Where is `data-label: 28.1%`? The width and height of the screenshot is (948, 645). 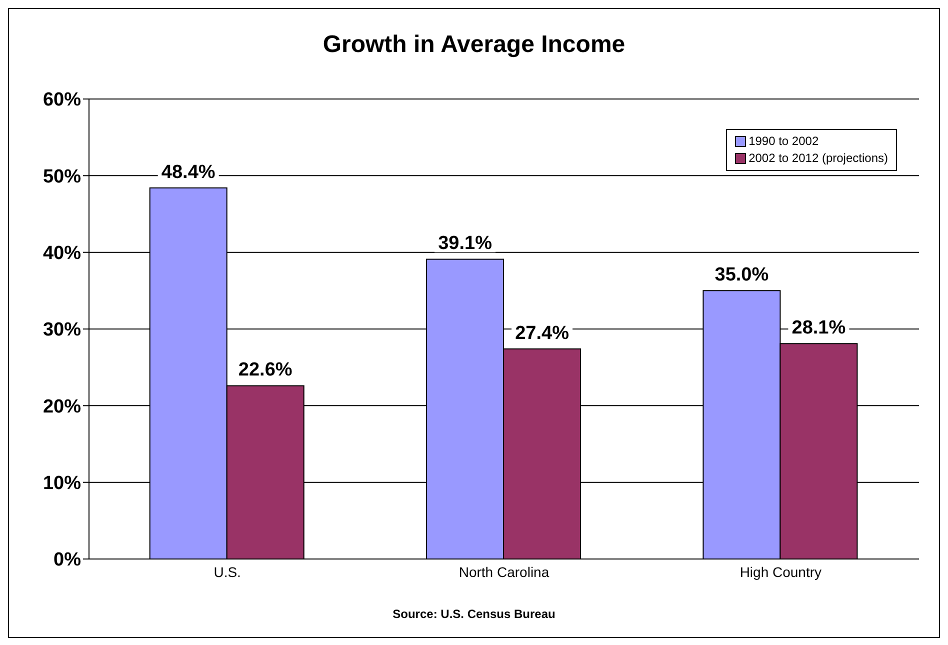
data-label: 28.1% is located at coordinates (819, 328).